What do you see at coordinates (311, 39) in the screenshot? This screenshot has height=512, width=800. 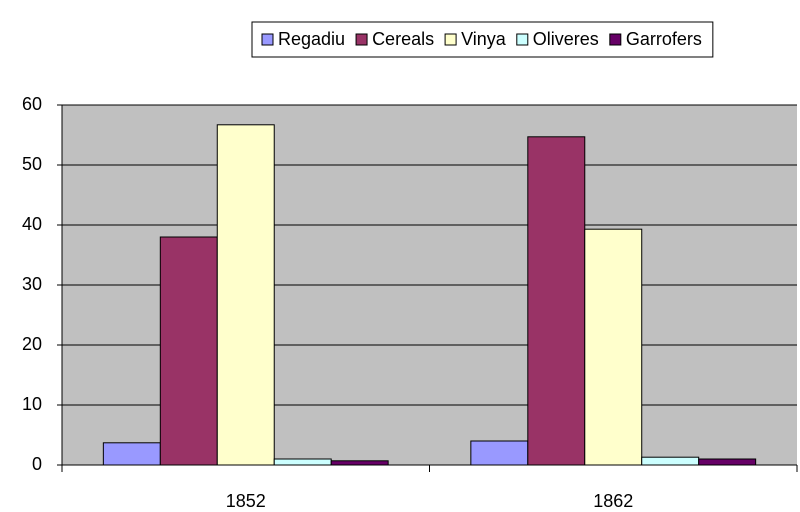 I see `legend-label: Regadiu` at bounding box center [311, 39].